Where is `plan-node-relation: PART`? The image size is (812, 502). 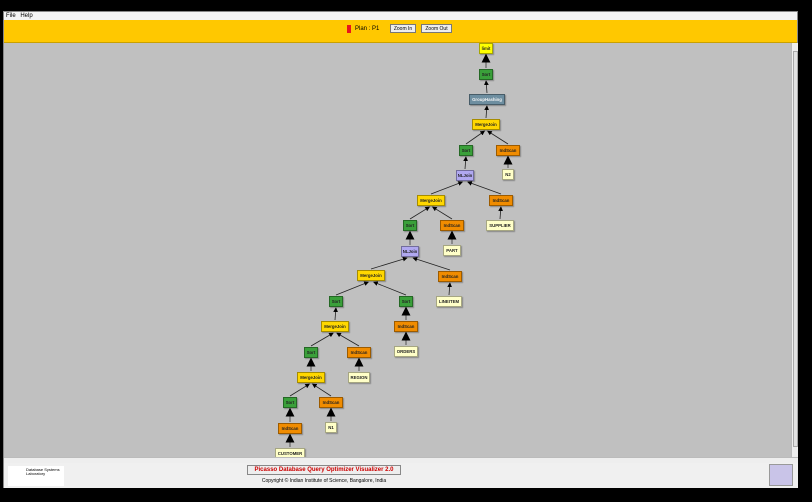 plan-node-relation: PART is located at coordinates (452, 250).